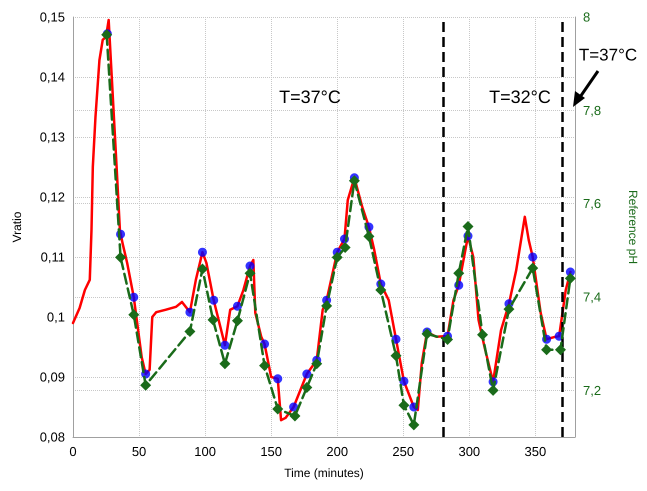 This screenshot has width=647, height=491. What do you see at coordinates (586, 17) in the screenshot?
I see `y2-tick-label: 8` at bounding box center [586, 17].